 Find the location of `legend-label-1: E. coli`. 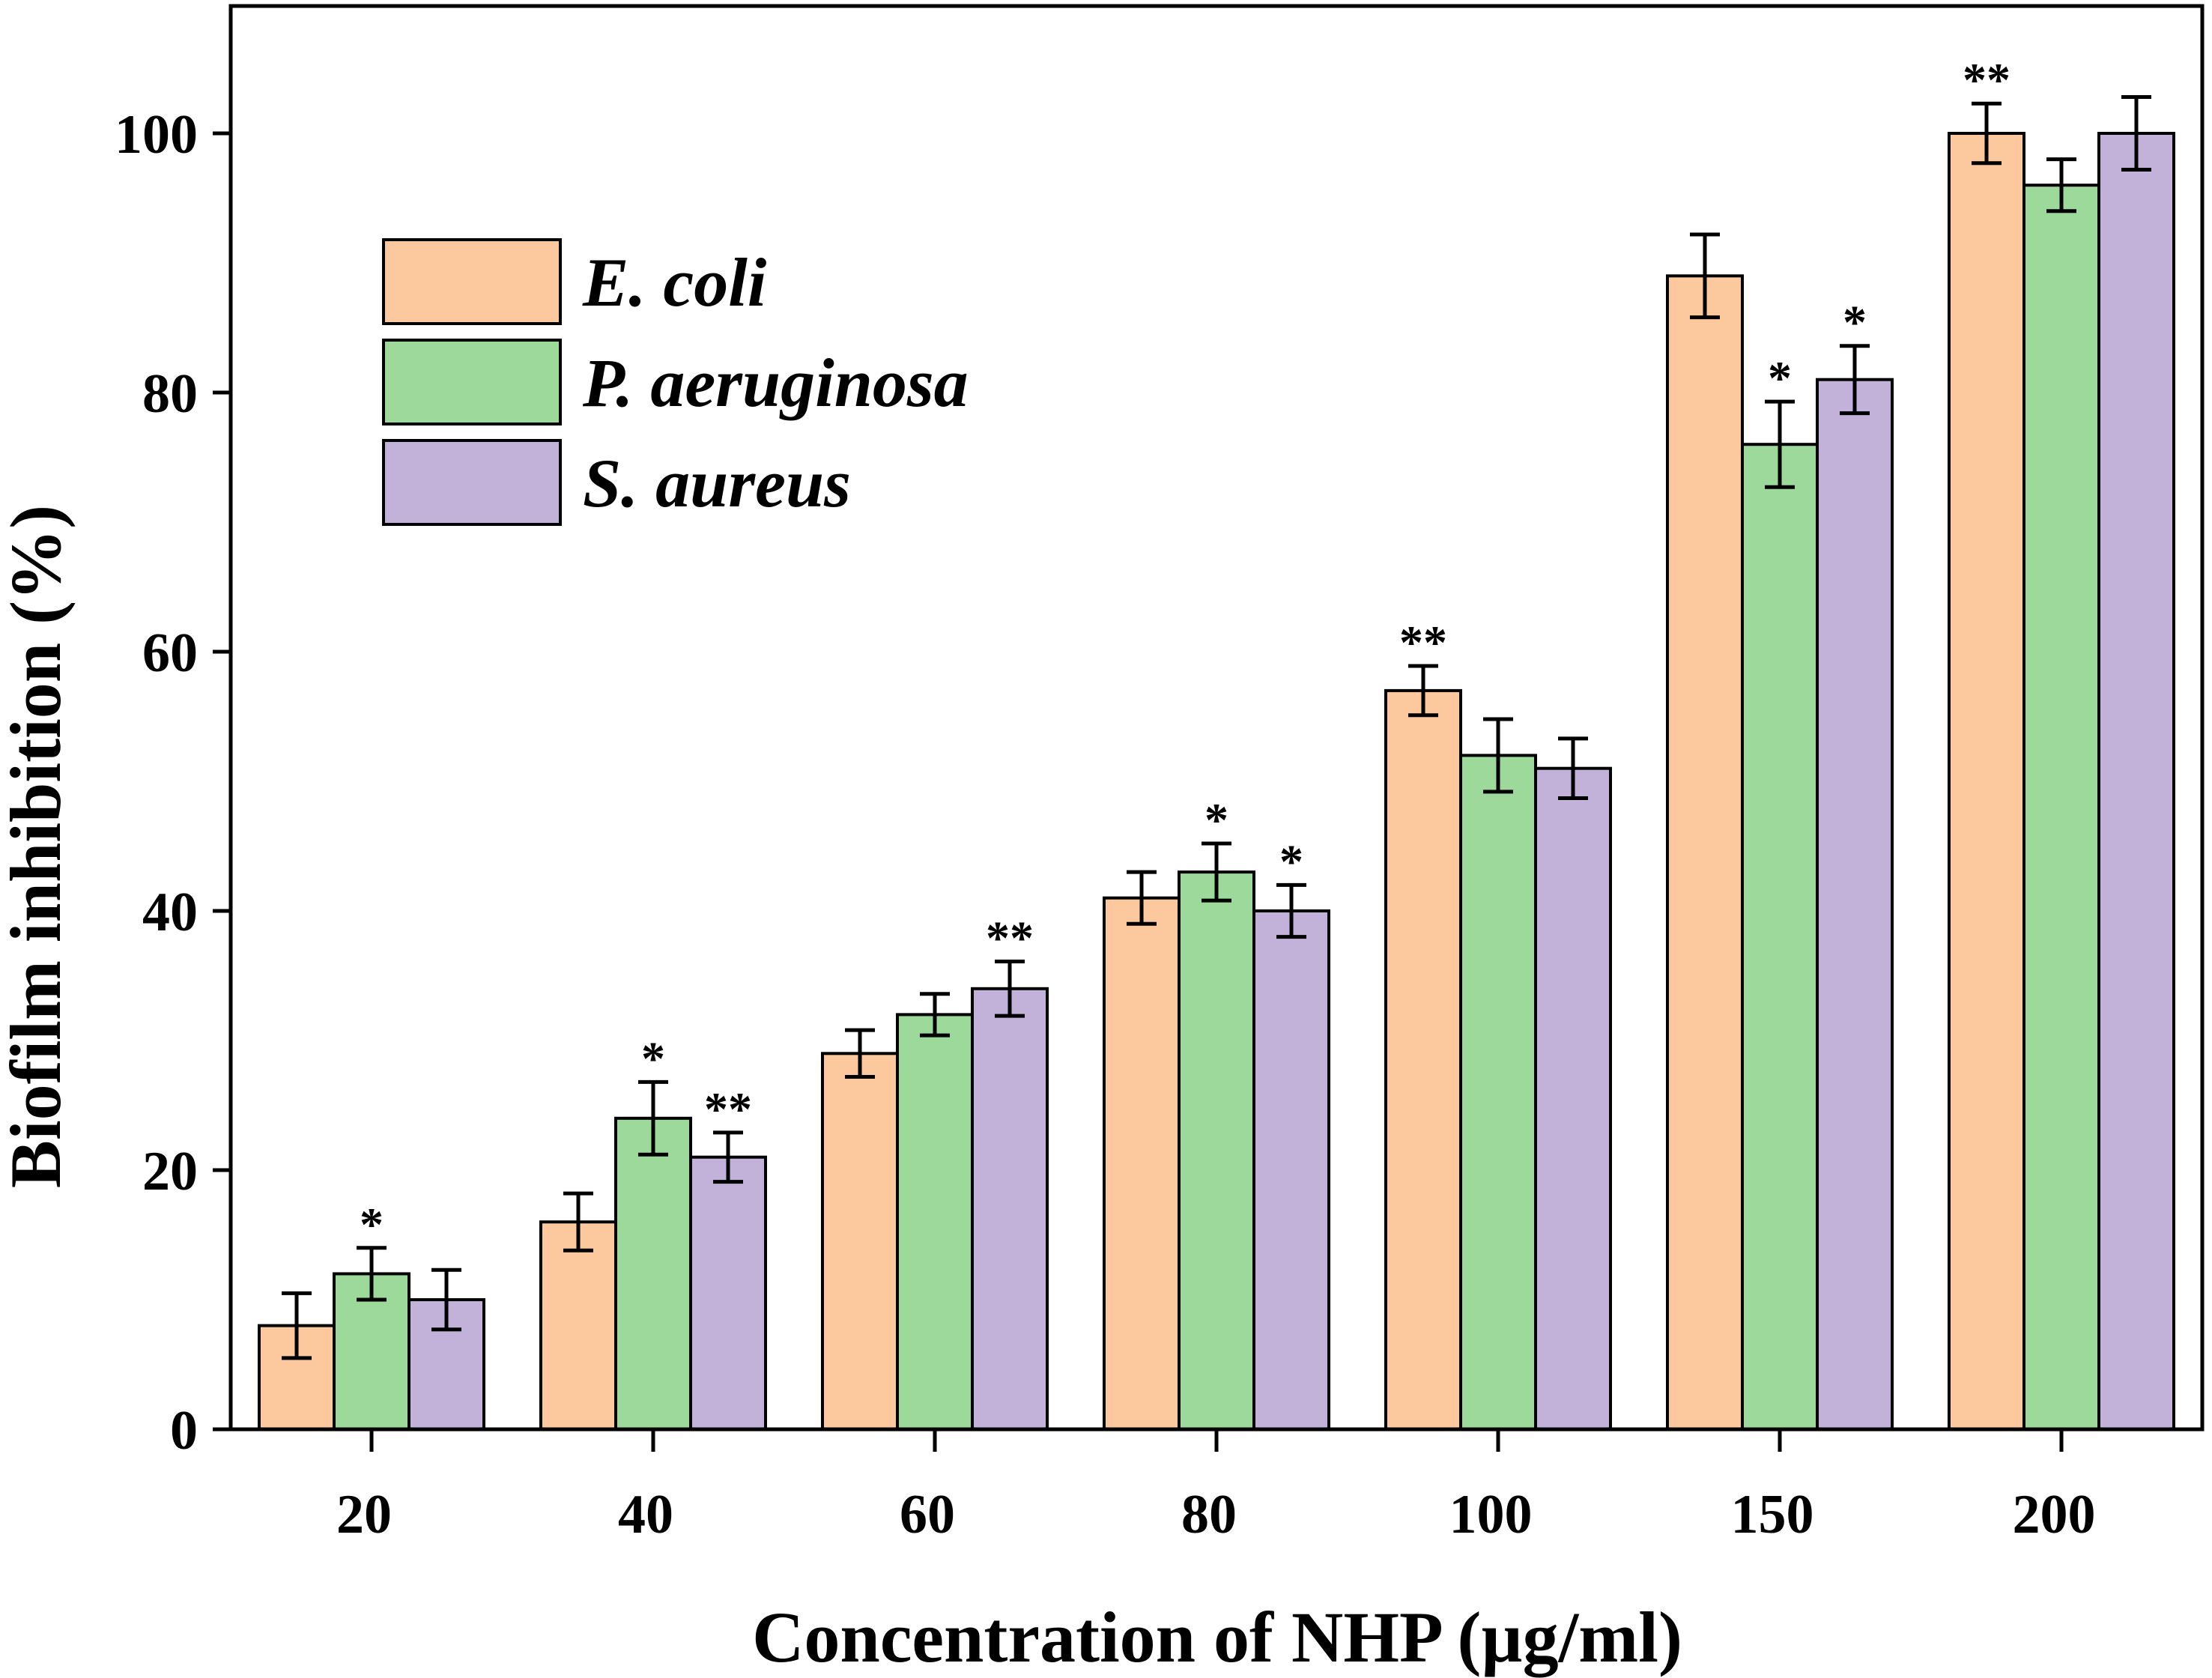

legend-label-1: E. coli is located at coordinates (674, 283).